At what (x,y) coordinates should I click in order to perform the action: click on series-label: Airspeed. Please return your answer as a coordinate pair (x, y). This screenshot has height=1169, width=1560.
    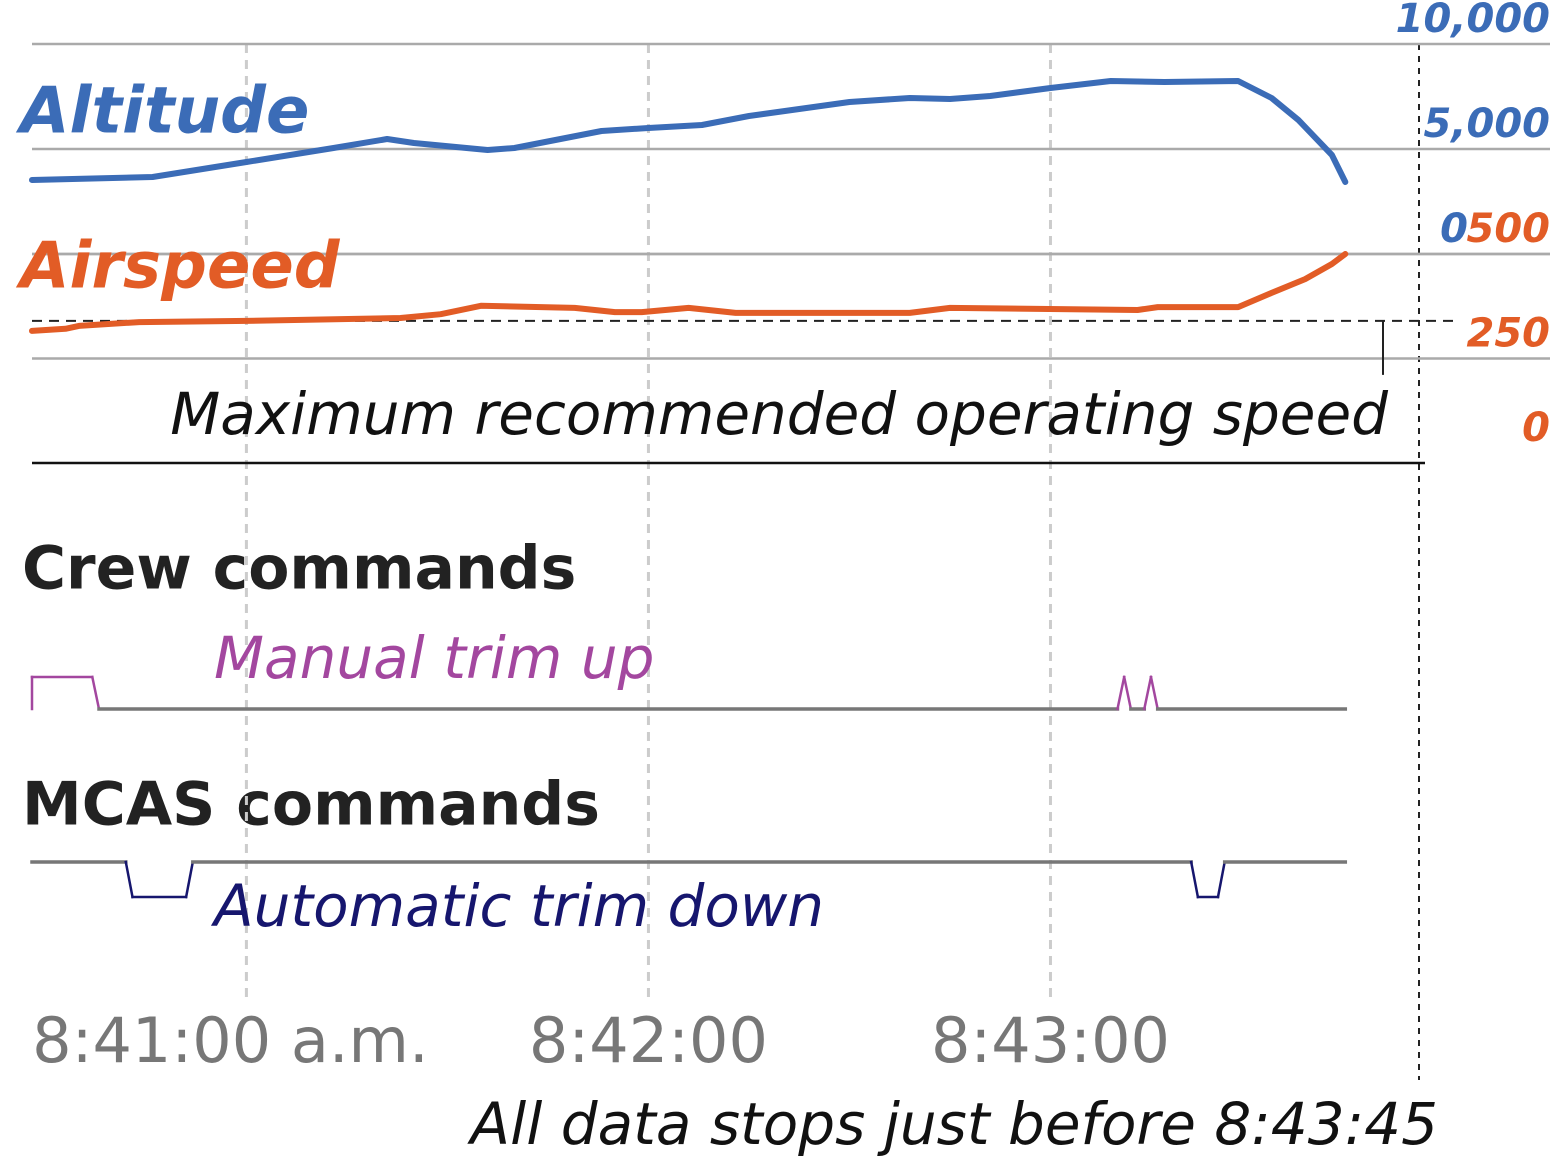
    Looking at the image, I should click on (178, 267).